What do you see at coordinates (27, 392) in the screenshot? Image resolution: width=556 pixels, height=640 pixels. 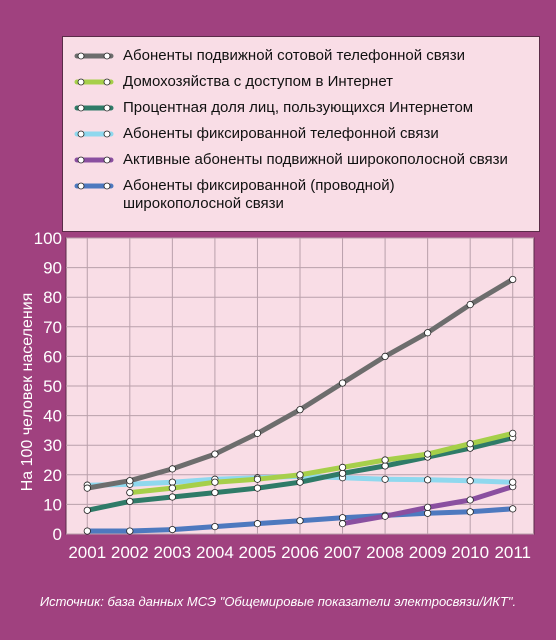 I see `y-axis-label: На 100 человек населения` at bounding box center [27, 392].